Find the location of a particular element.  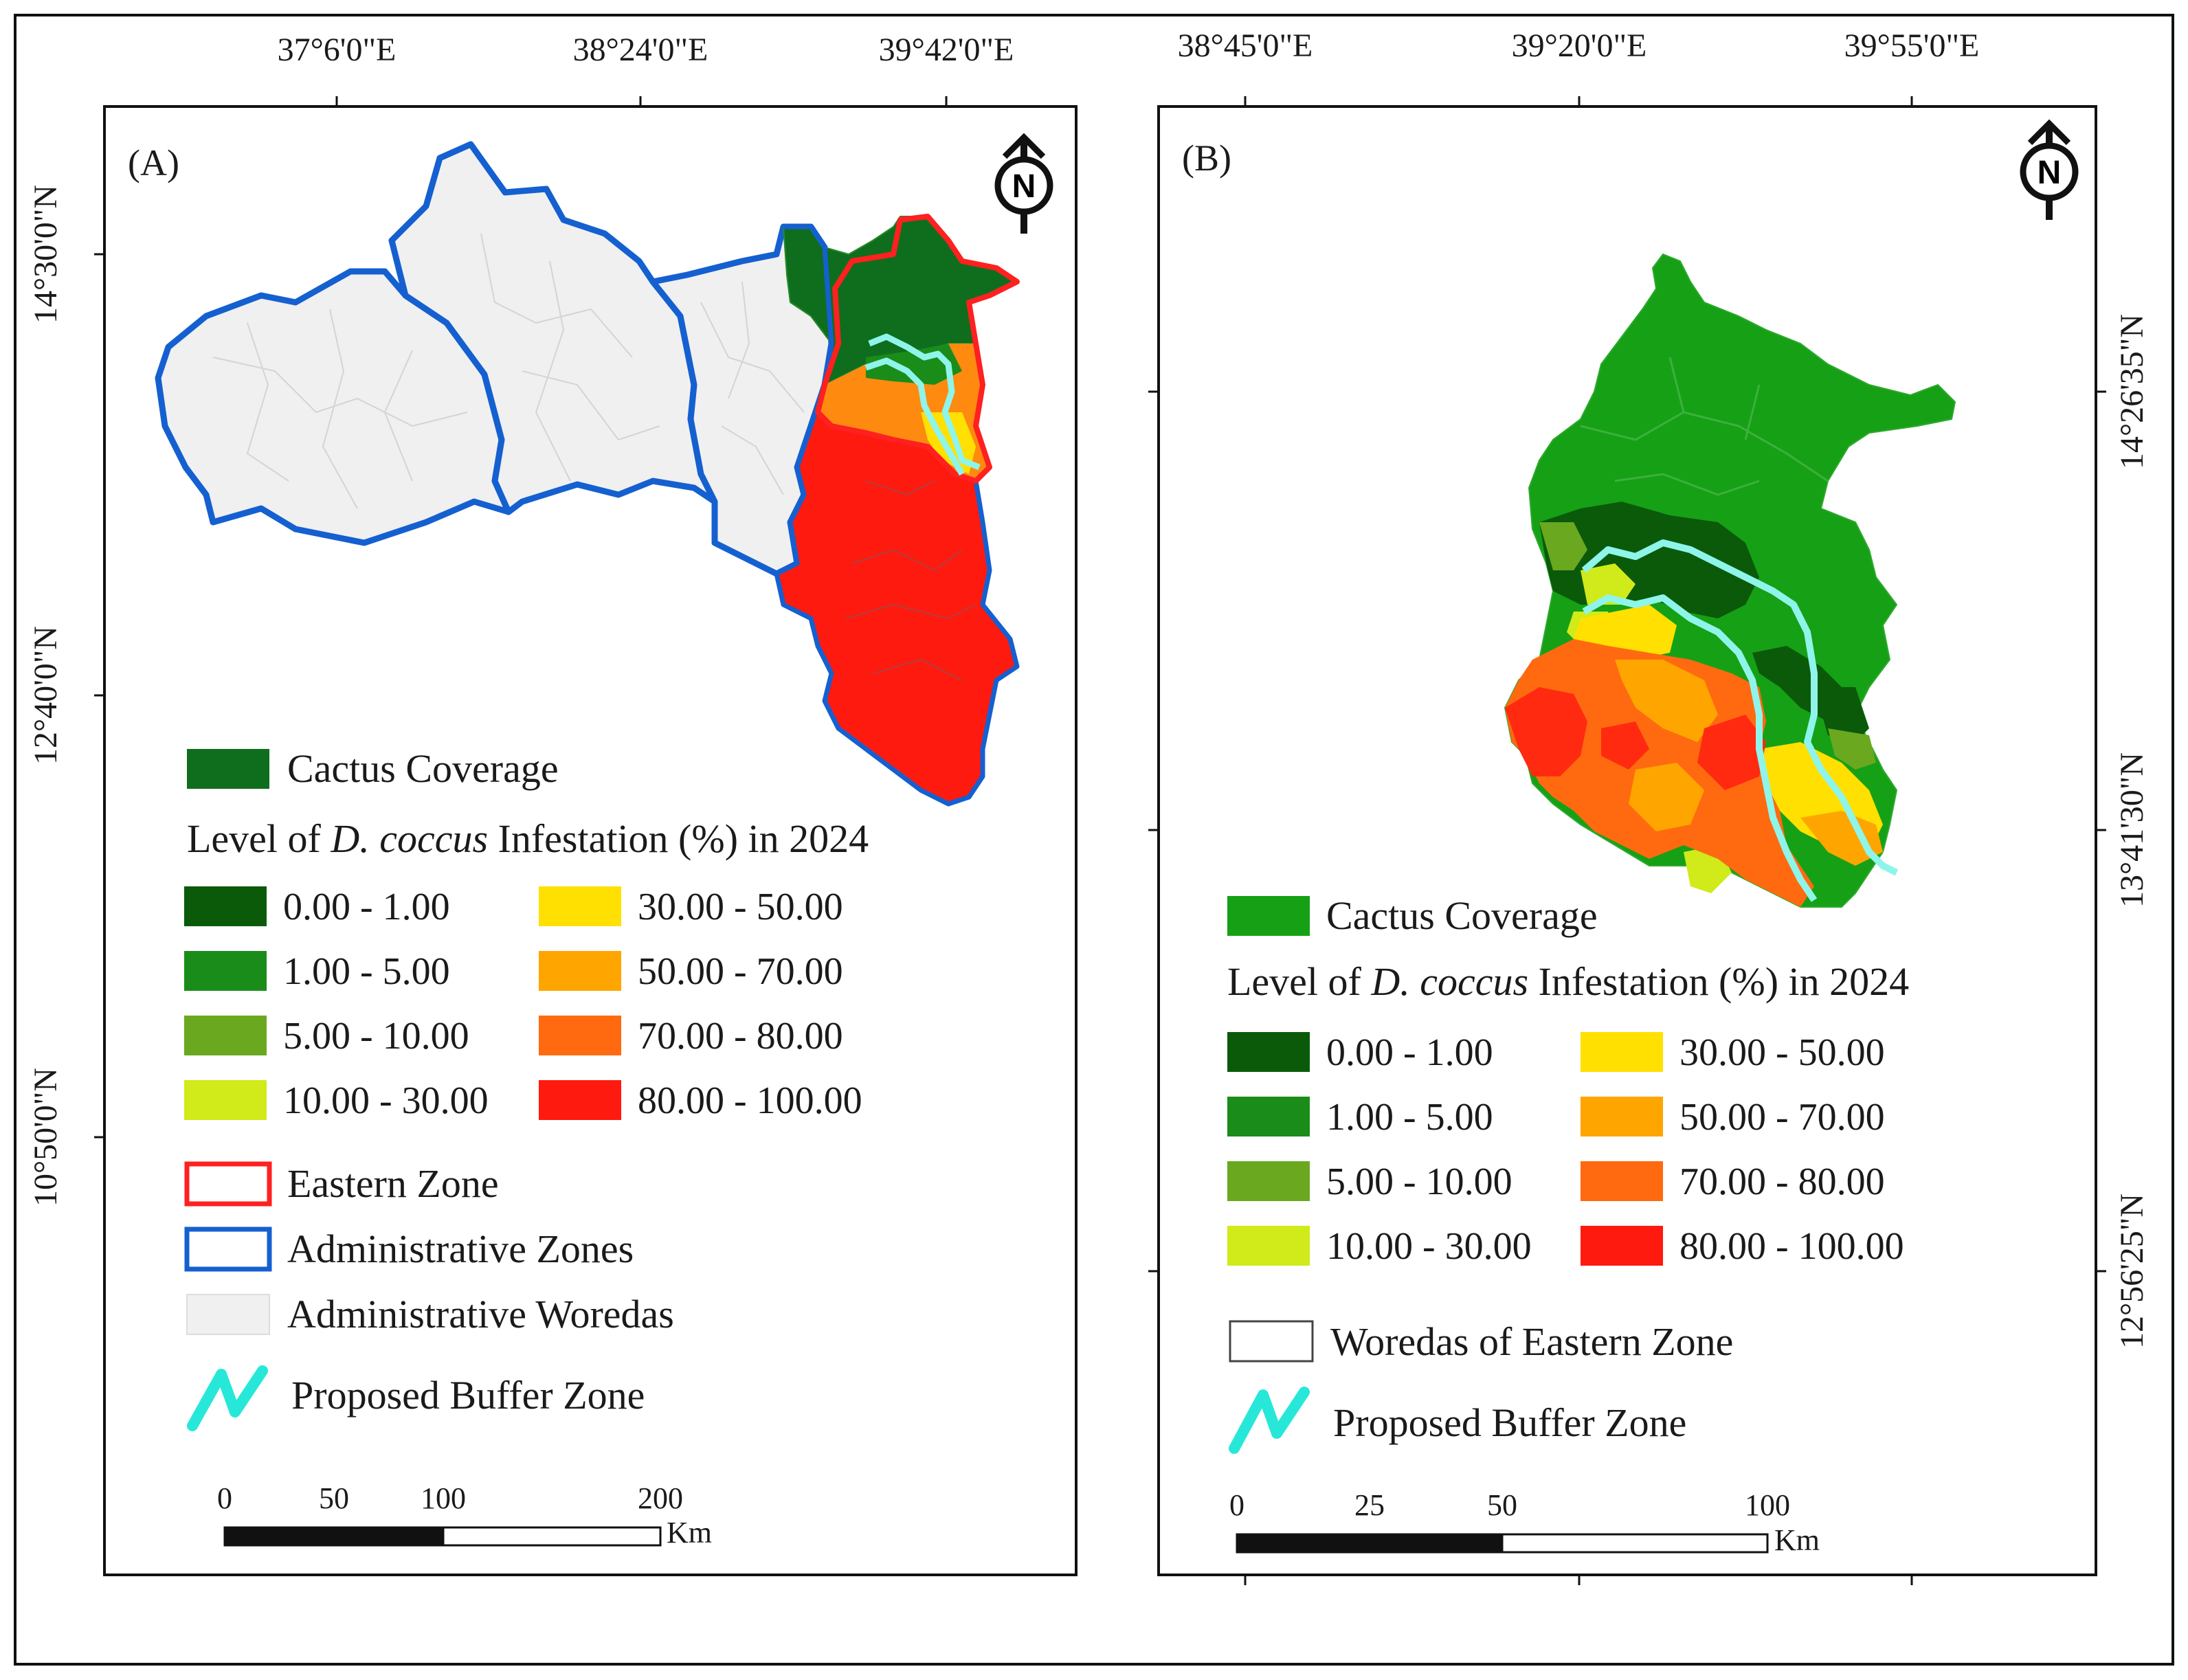

latitude-label: 14°26'35"N is located at coordinates (2132, 391).